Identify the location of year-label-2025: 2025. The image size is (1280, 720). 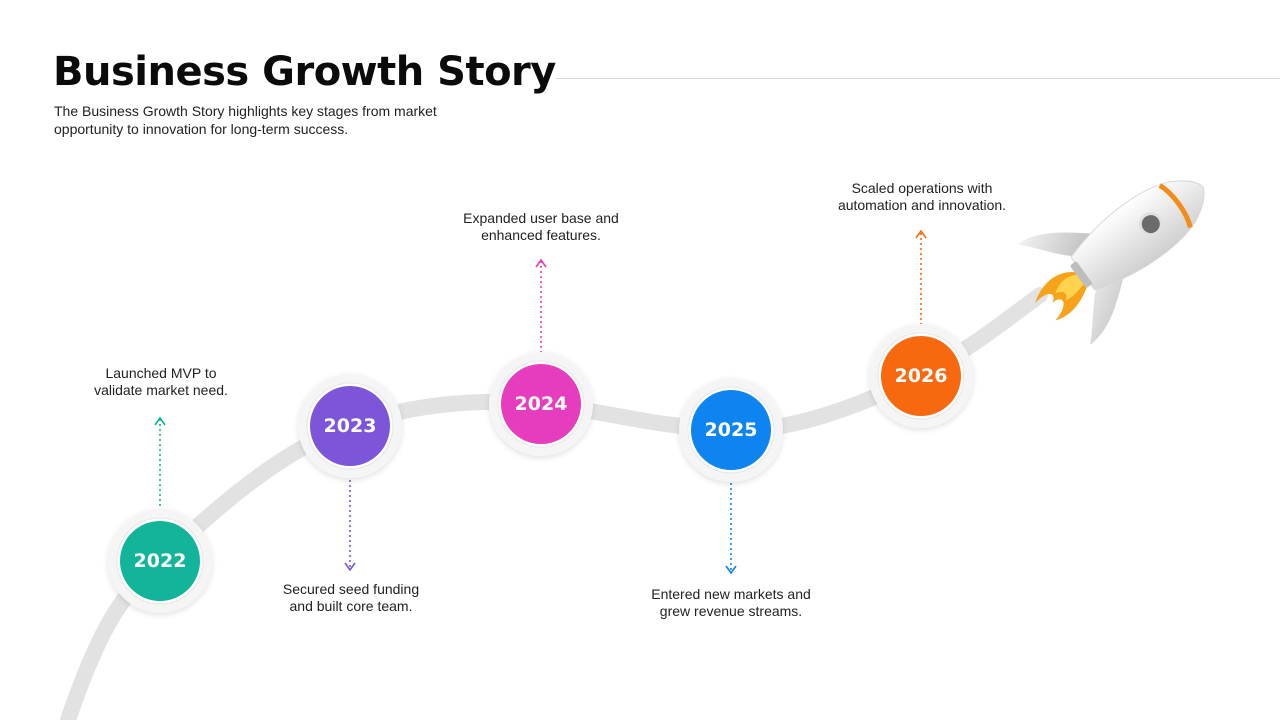
(731, 430).